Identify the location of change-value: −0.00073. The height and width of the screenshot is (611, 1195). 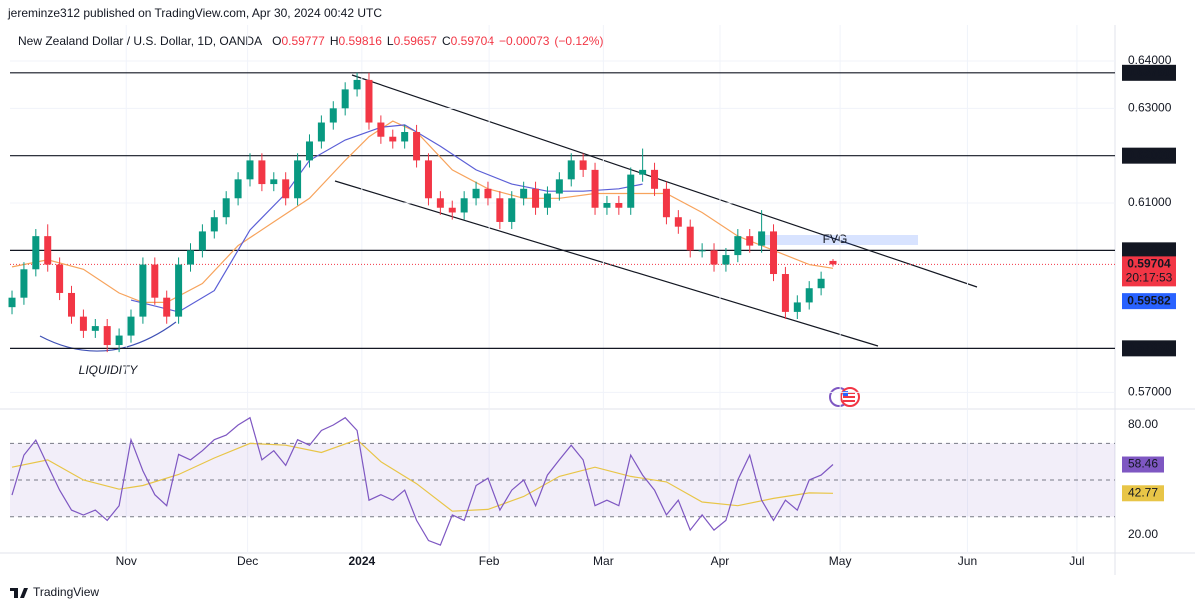
(524, 41).